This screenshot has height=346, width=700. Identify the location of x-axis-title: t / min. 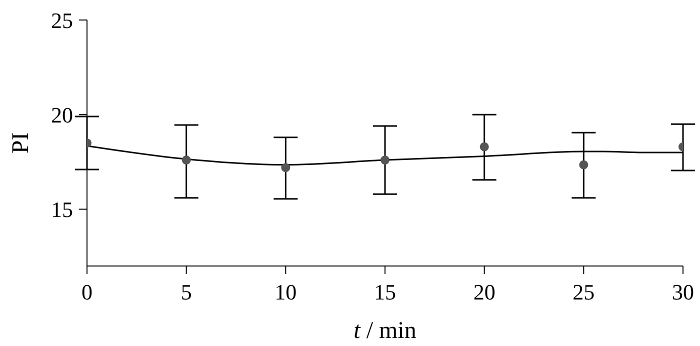
(385, 331).